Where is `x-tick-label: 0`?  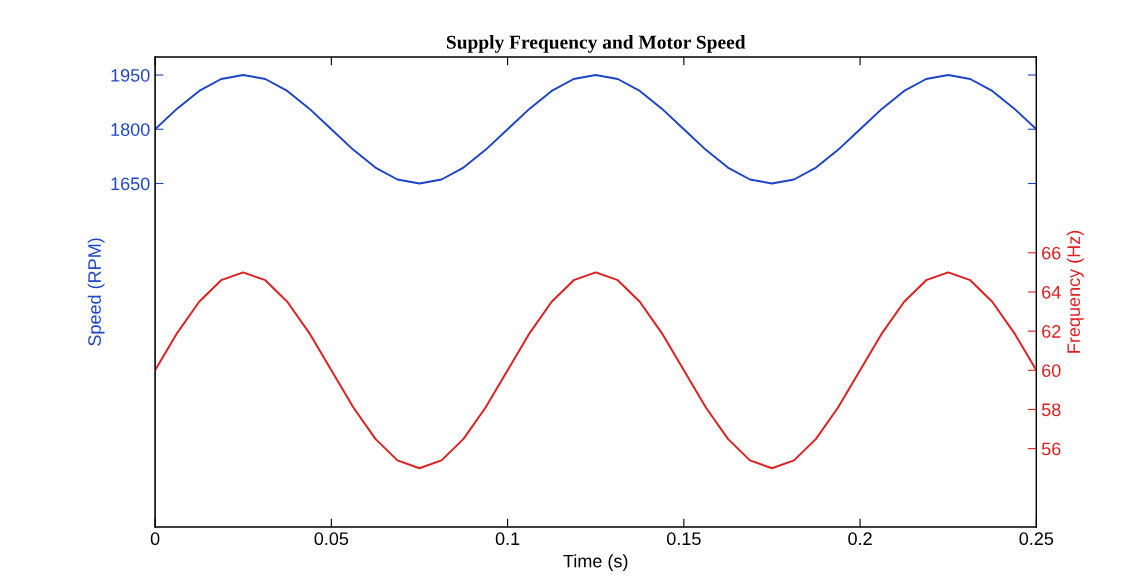
x-tick-label: 0 is located at coordinates (155, 539).